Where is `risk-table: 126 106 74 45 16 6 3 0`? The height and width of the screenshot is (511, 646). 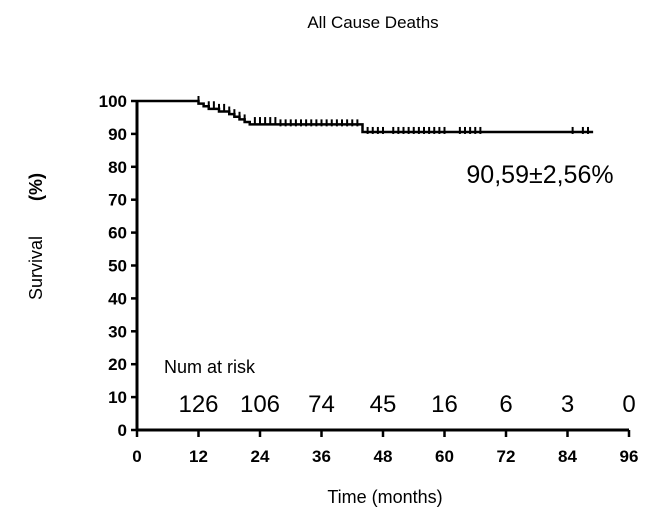 risk-table: 126 106 74 45 16 6 3 0 is located at coordinates (406, 404).